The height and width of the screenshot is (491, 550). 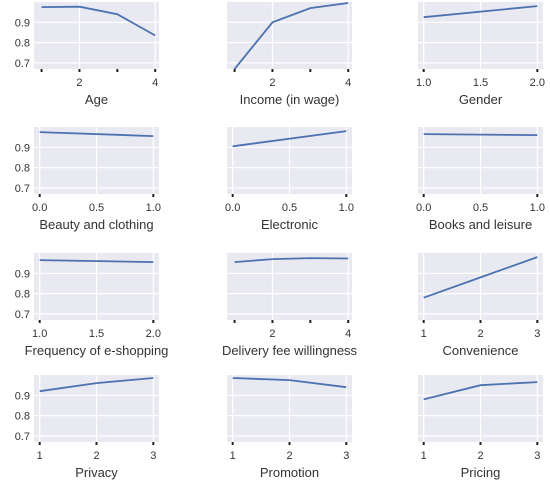 I want to click on subplot-6: 0.0 0.5 1.0 Books and leisure, so click(x=480, y=179).